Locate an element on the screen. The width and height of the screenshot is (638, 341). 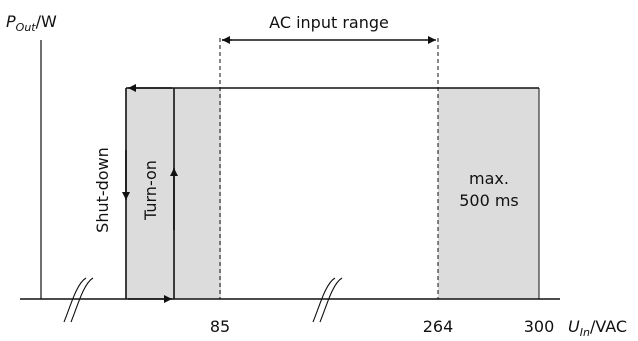
turnon-label: Turn-on is located at coordinates (150, 190).